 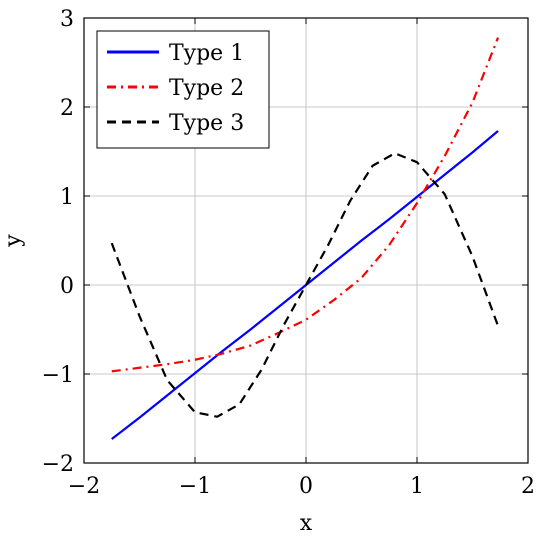 What do you see at coordinates (67, 19) in the screenshot?
I see `y-tick-label: 3` at bounding box center [67, 19].